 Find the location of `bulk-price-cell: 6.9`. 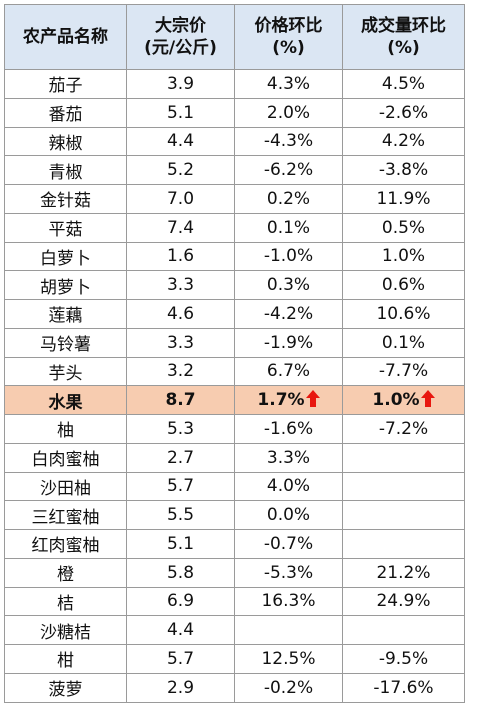

bulk-price-cell: 6.9 is located at coordinates (180, 601).